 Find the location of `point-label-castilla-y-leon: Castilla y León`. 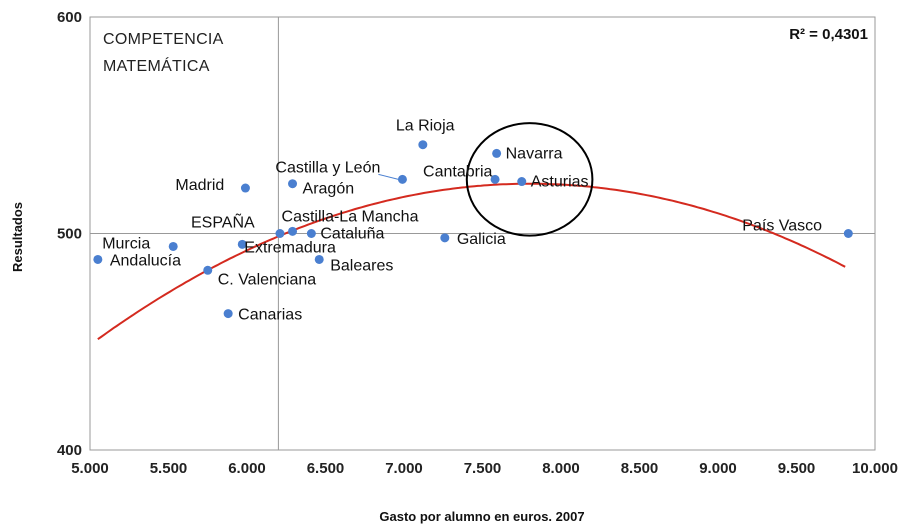

point-label-castilla-y-leon: Castilla y León is located at coordinates (327, 167).